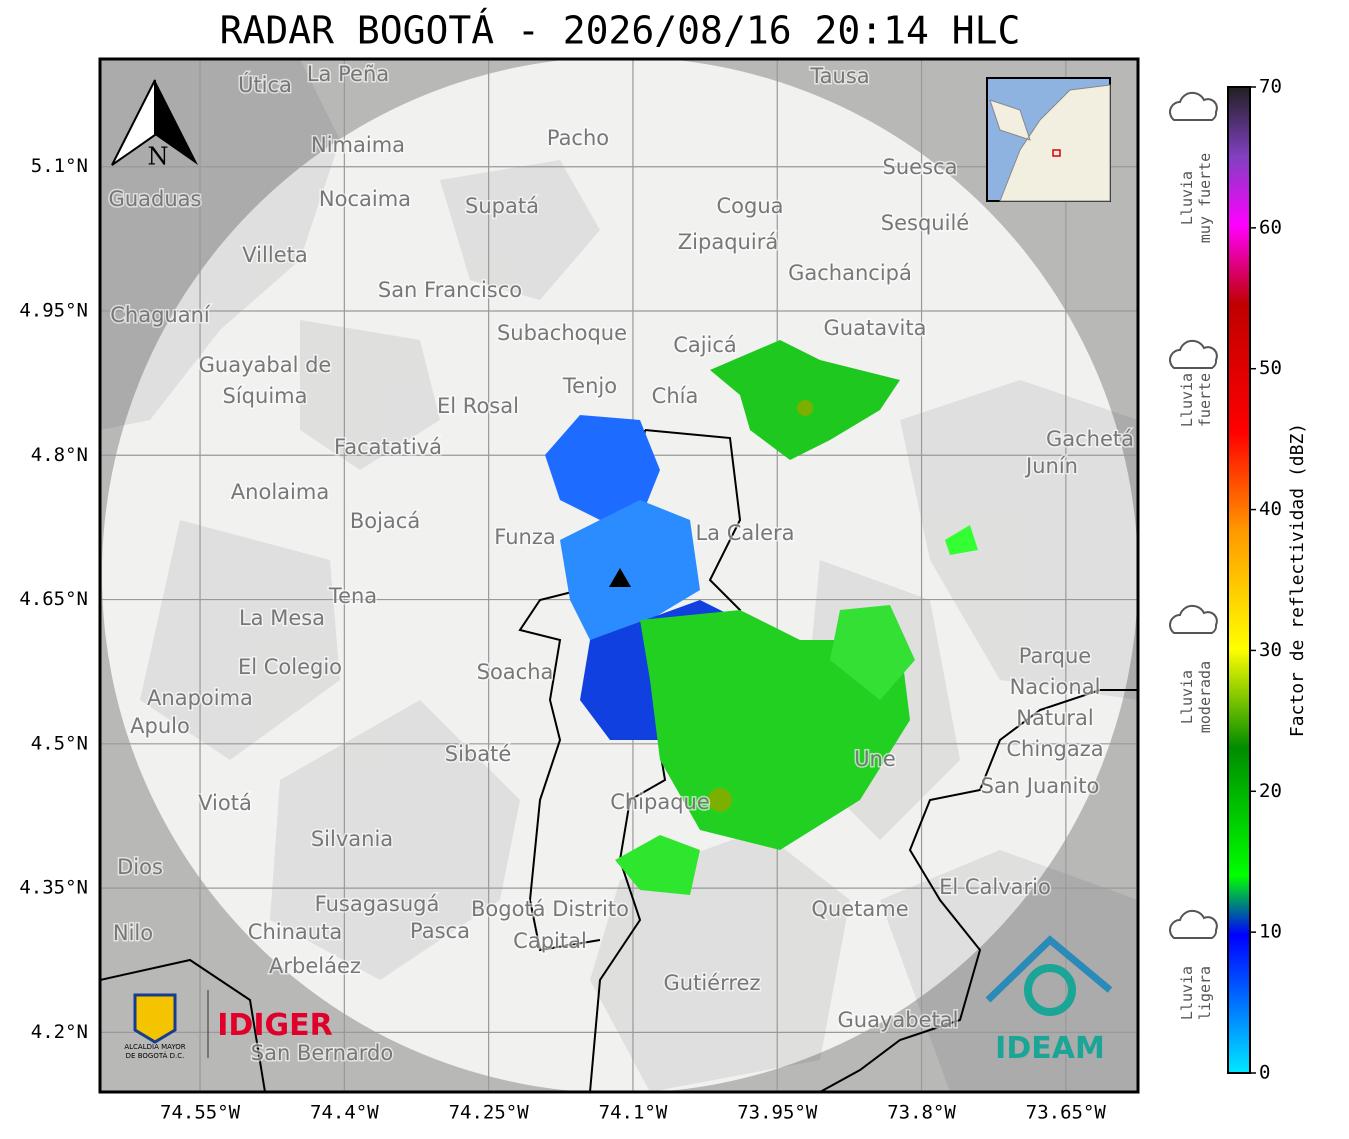  I want to click on lon-tick-label: 74.1°W, so click(633, 1113).